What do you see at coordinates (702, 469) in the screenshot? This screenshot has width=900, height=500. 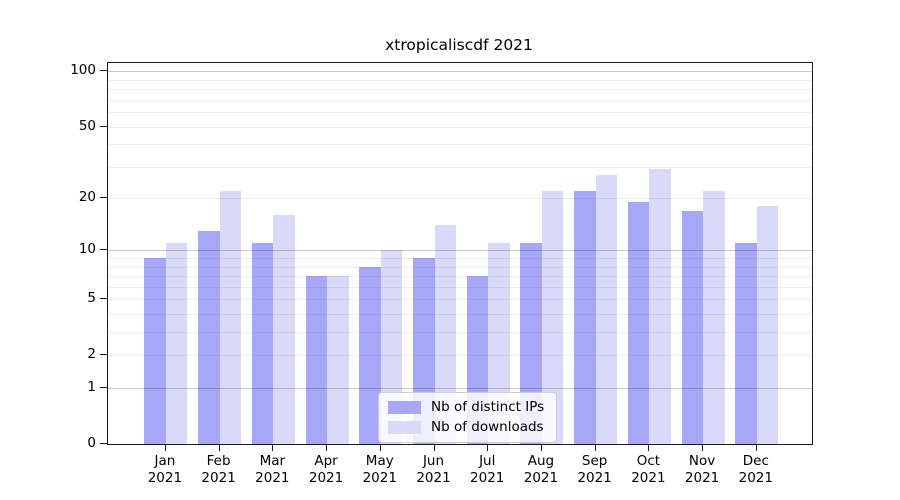 I see `x-tick-label-nov: Nov 2021` at bounding box center [702, 469].